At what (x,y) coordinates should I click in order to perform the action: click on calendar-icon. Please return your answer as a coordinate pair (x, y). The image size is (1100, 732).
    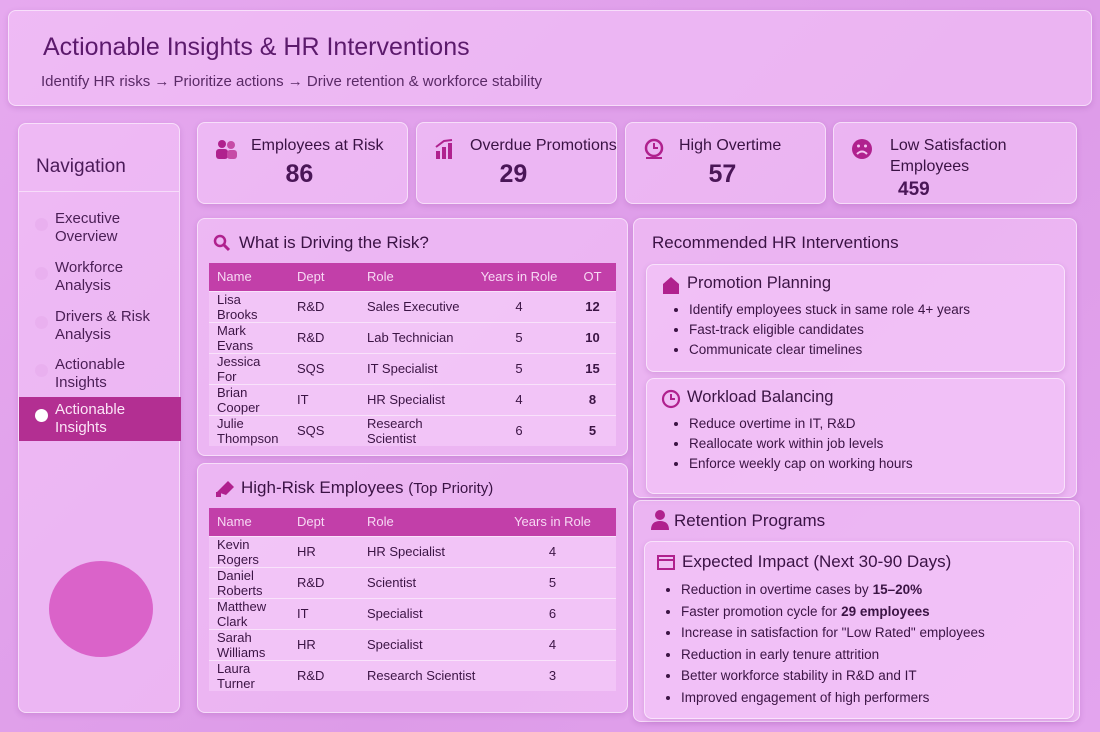
    Looking at the image, I should click on (666, 562).